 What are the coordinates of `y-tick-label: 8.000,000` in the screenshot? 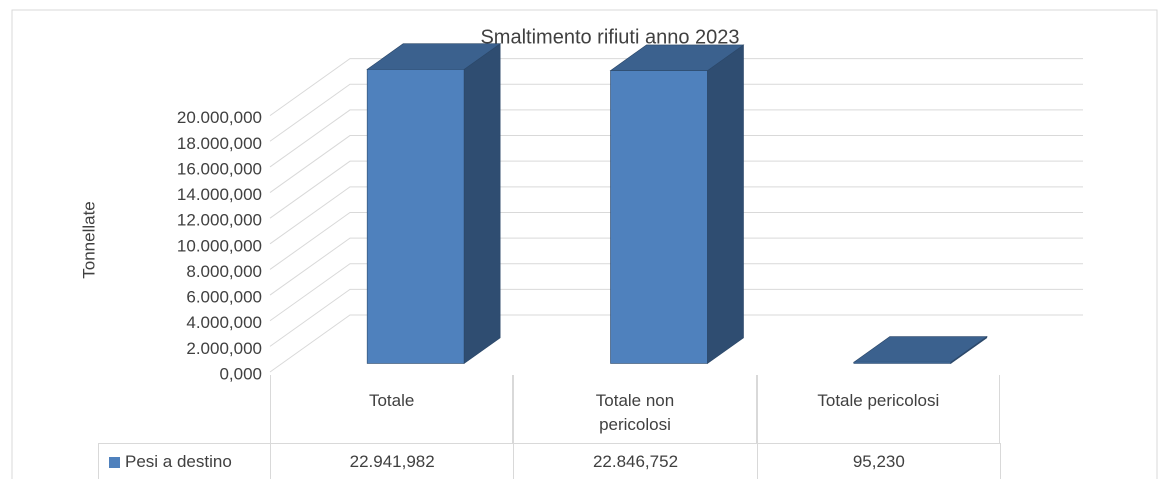 It's located at (224, 271).